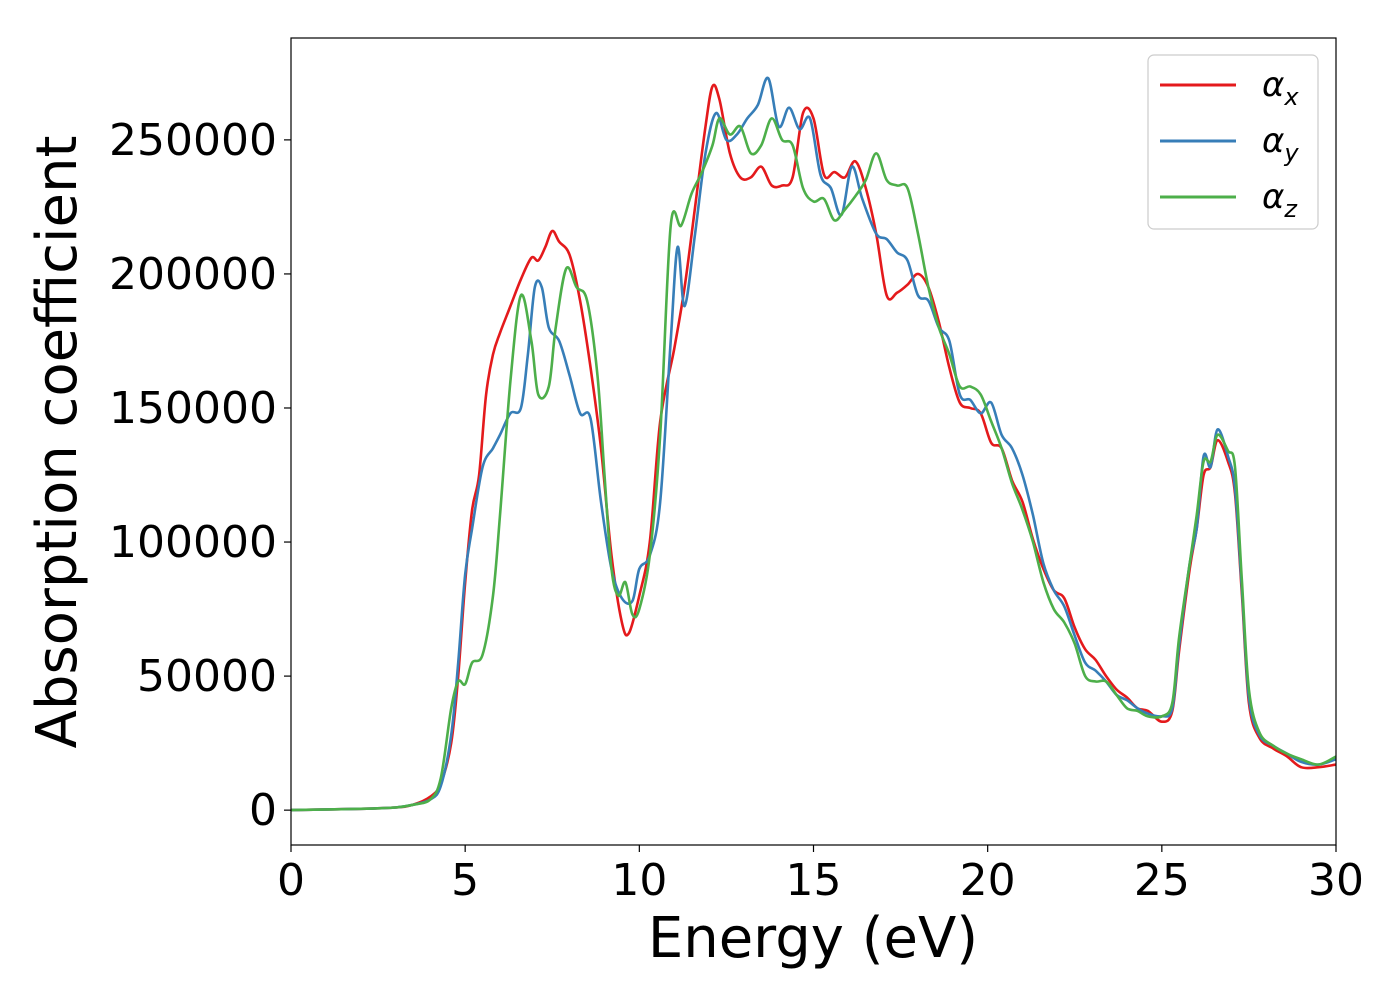 This screenshot has height=1000, width=1400. I want to click on y-tick-label: 200000, so click(193, 274).